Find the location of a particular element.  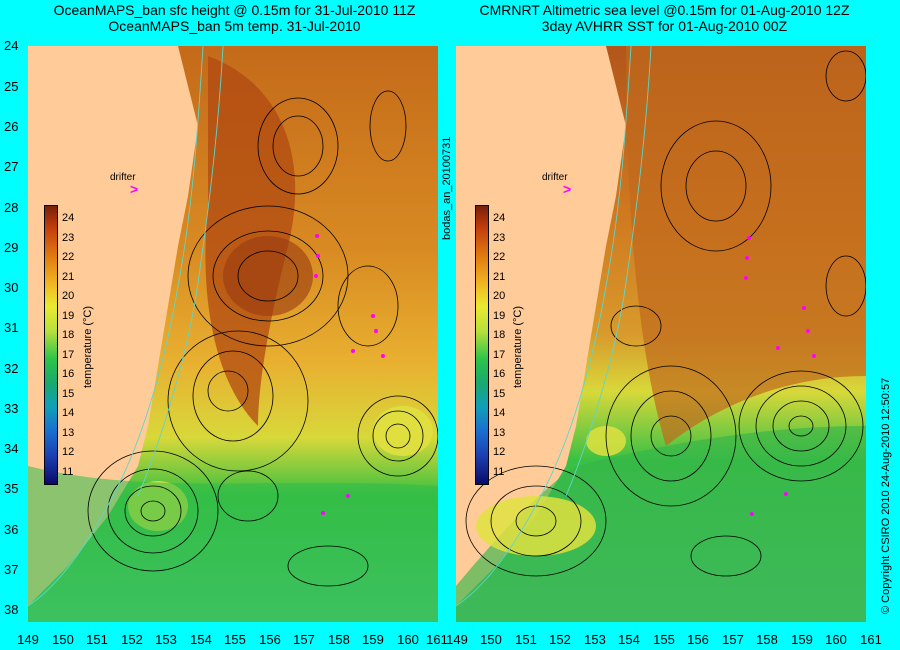

y-tick-label: 32 is located at coordinates (11, 368).